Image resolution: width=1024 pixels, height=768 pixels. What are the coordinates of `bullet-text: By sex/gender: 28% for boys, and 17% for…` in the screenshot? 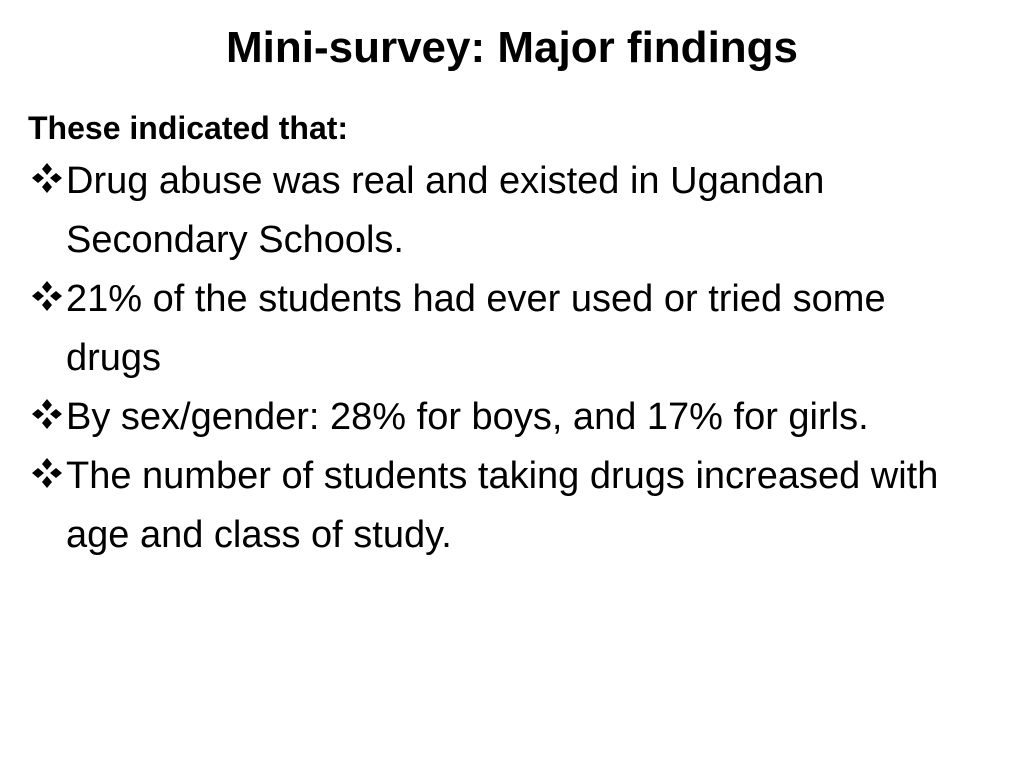 It's located at (467, 417).